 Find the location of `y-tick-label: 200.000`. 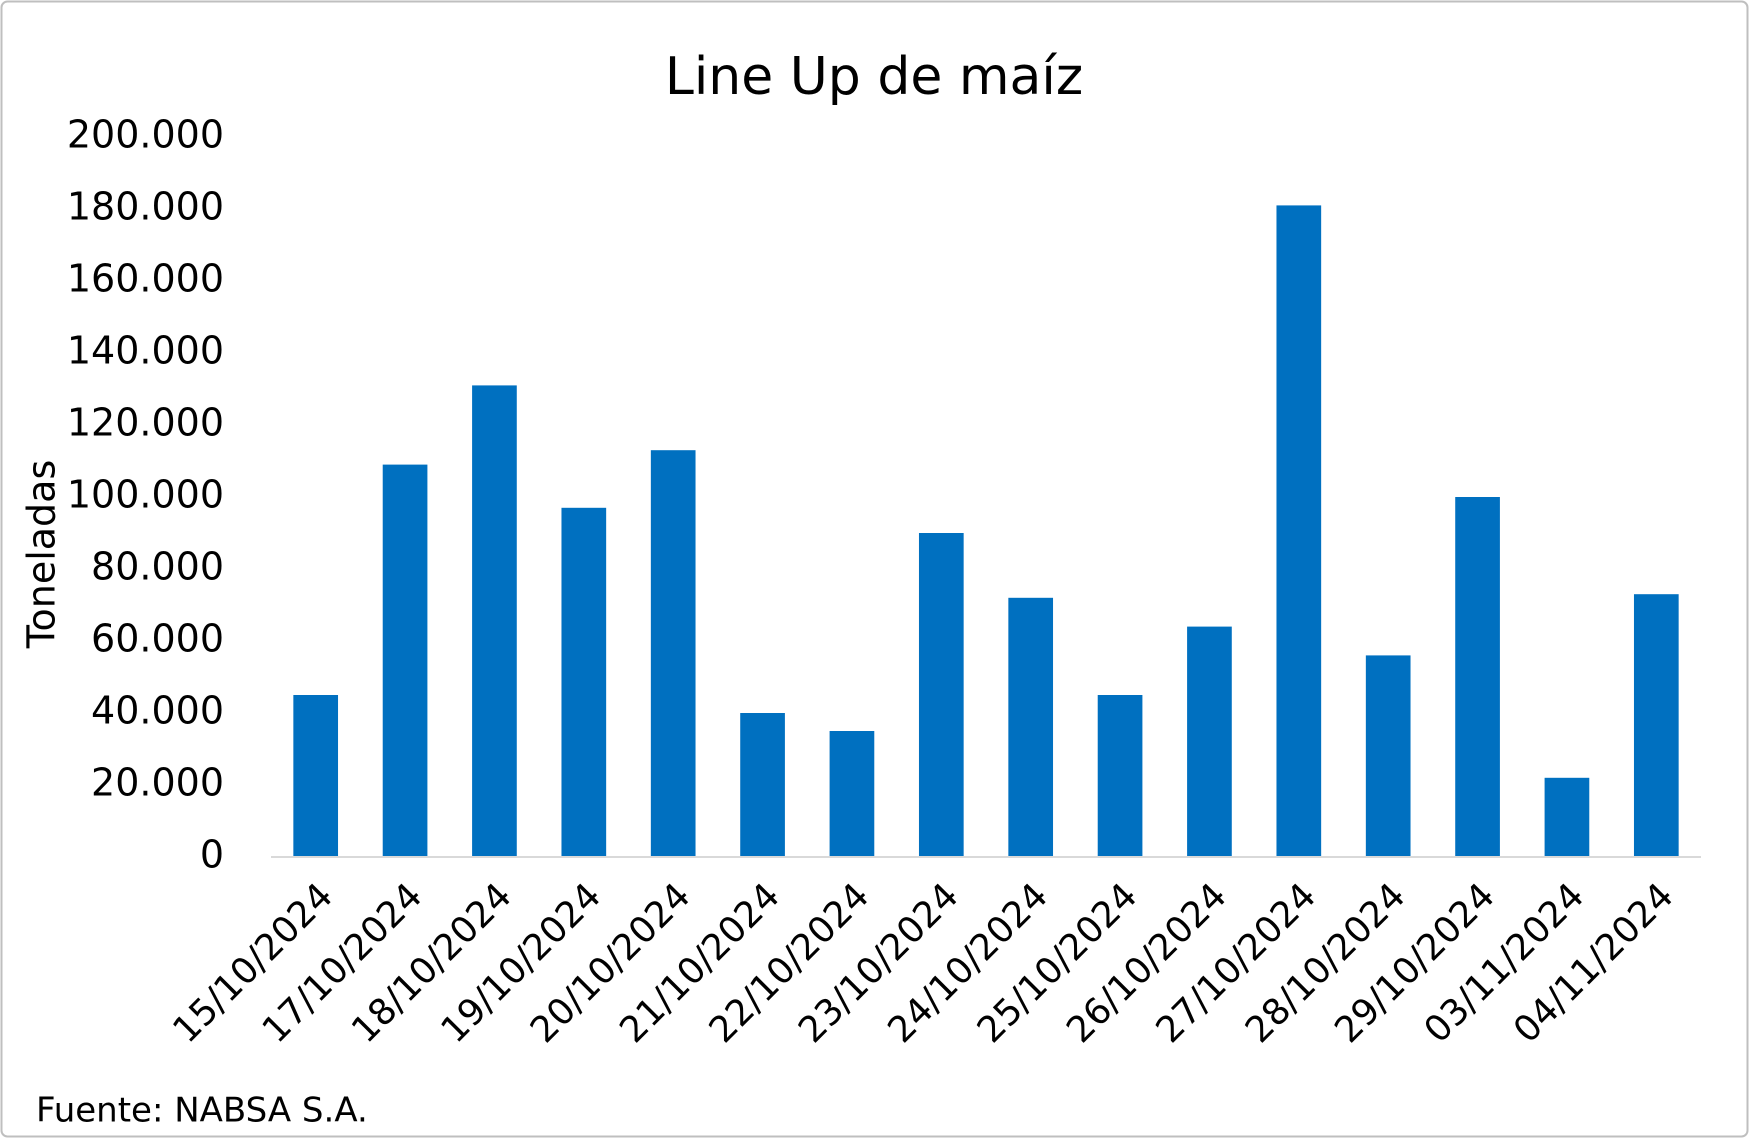

y-tick-label: 200.000 is located at coordinates (145, 135).